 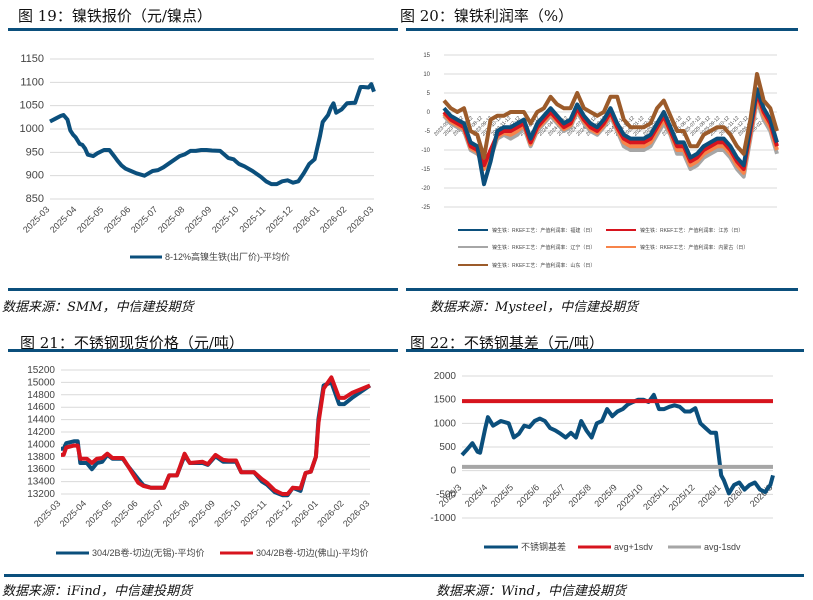 What do you see at coordinates (32, 59) in the screenshot?
I see `y-tick-label: 1150` at bounding box center [32, 59].